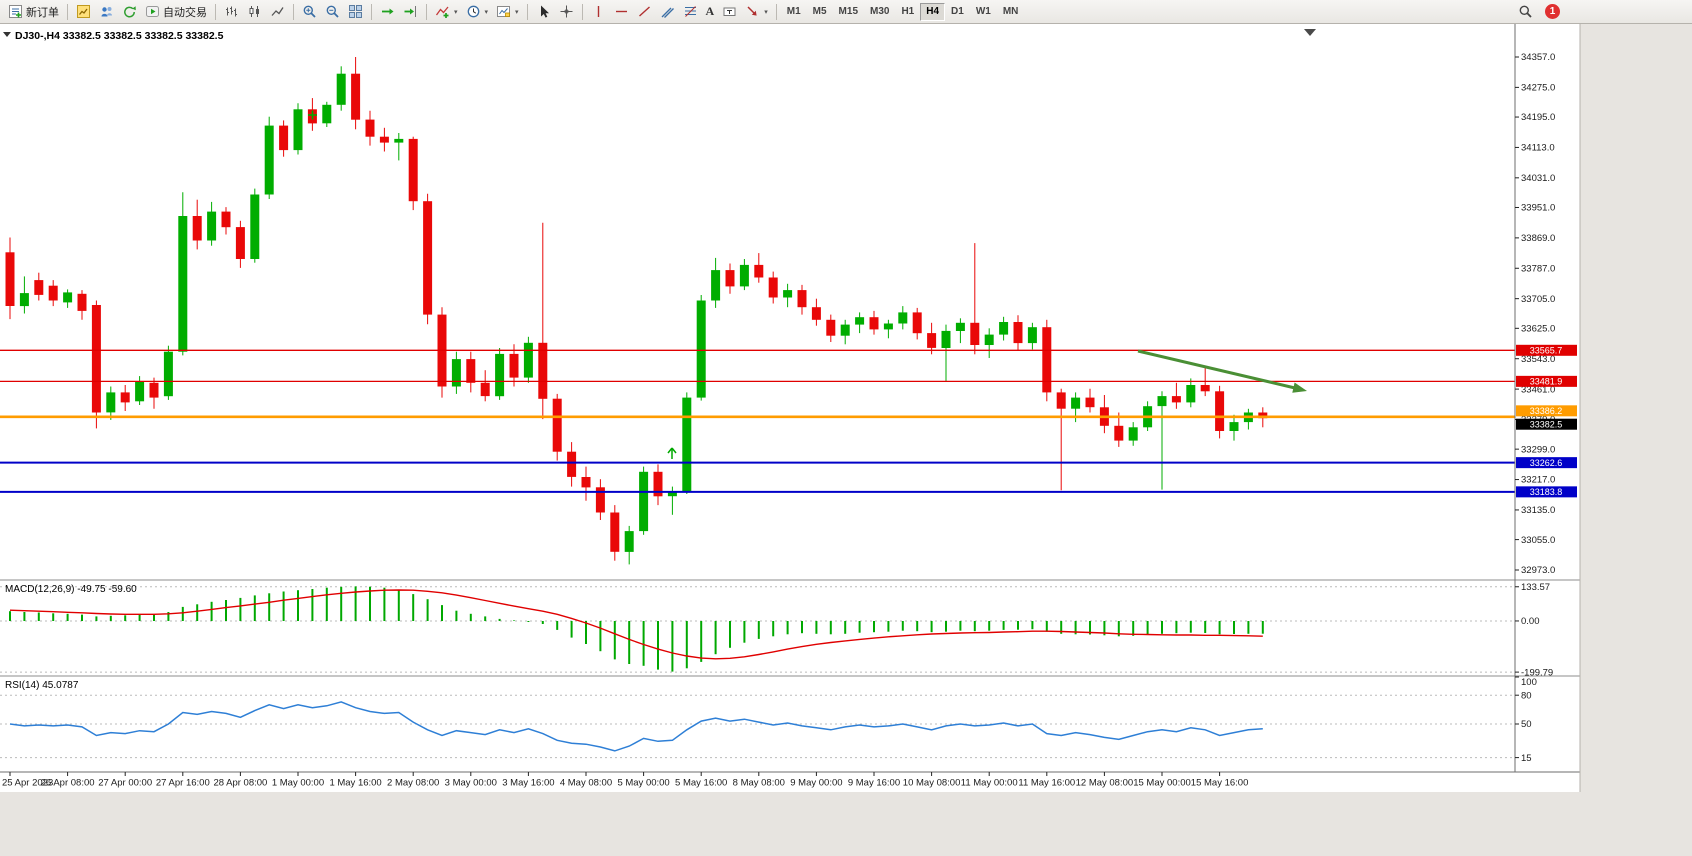  I want to click on y-axis-label: 33543.0, so click(1538, 359).